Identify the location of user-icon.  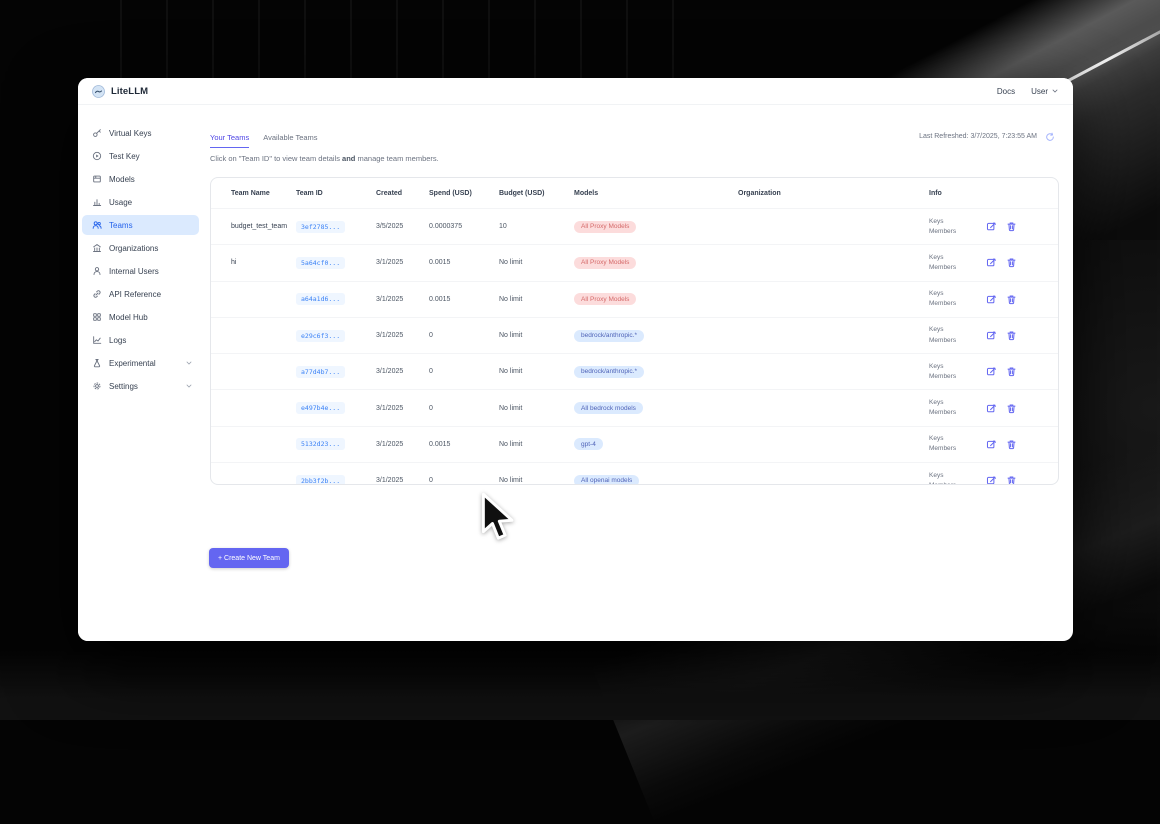
(97, 271).